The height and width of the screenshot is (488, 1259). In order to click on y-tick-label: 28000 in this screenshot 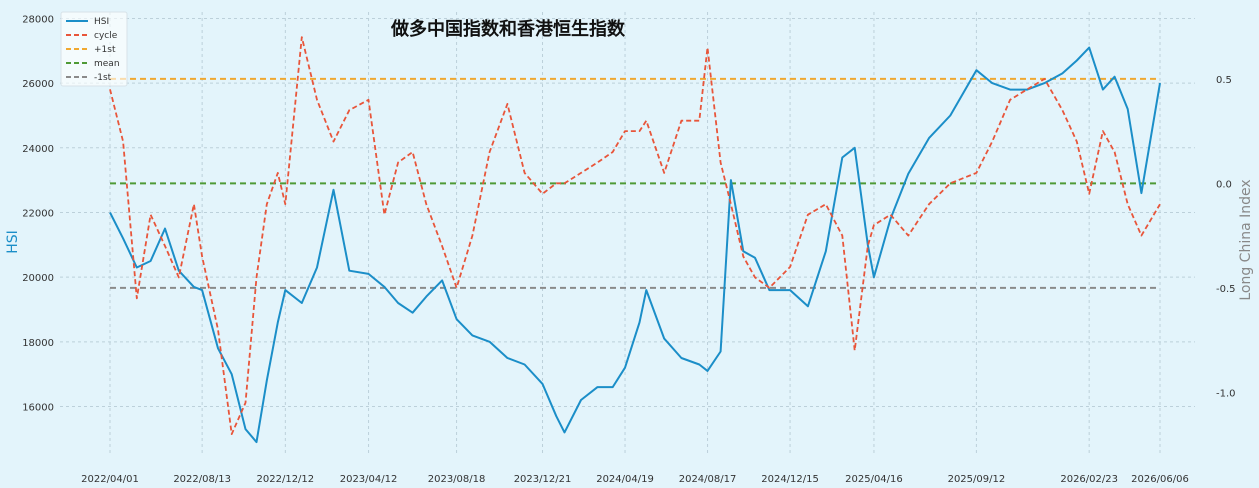, I will do `click(38, 19)`.